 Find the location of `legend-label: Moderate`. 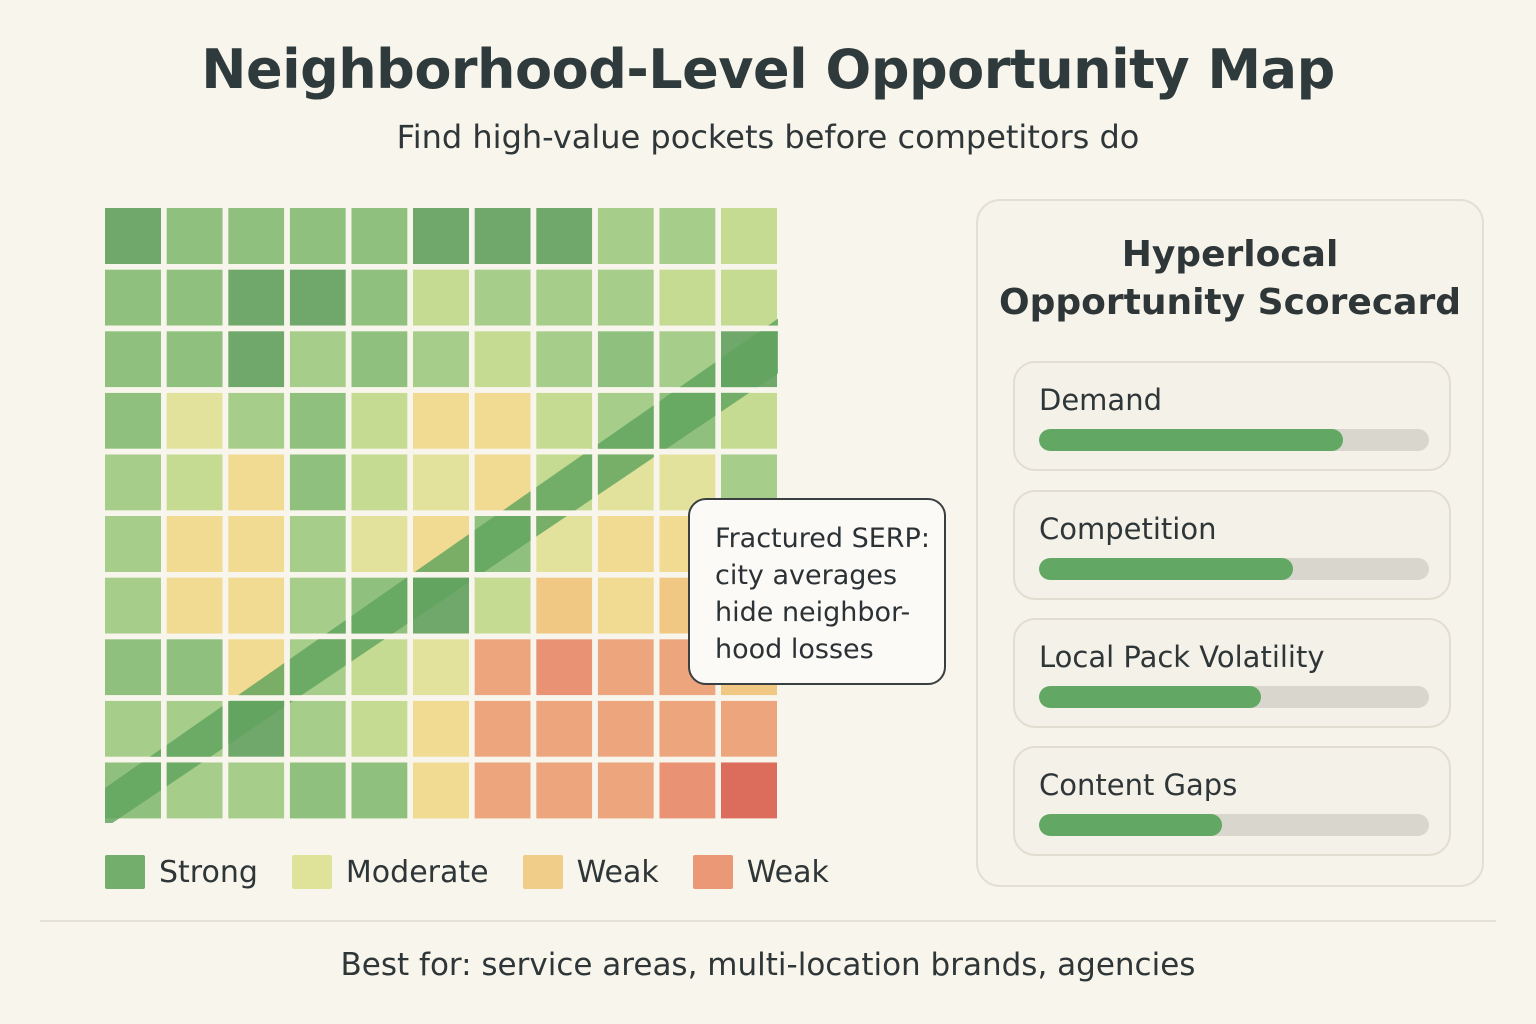

legend-label: Moderate is located at coordinates (417, 872).